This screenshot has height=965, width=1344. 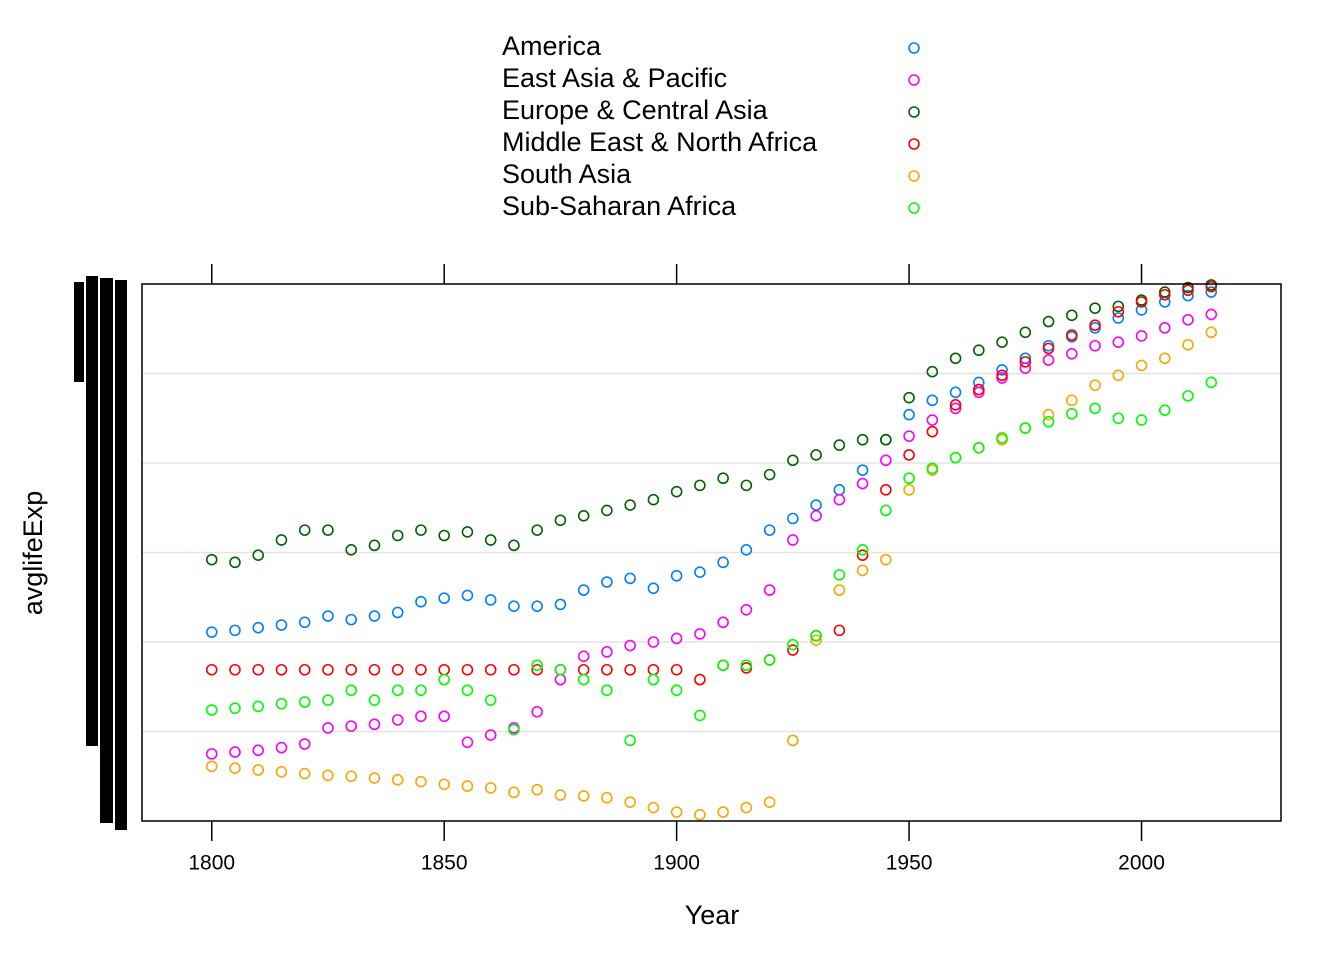 What do you see at coordinates (211, 863) in the screenshot?
I see `x-tick-label: 1800` at bounding box center [211, 863].